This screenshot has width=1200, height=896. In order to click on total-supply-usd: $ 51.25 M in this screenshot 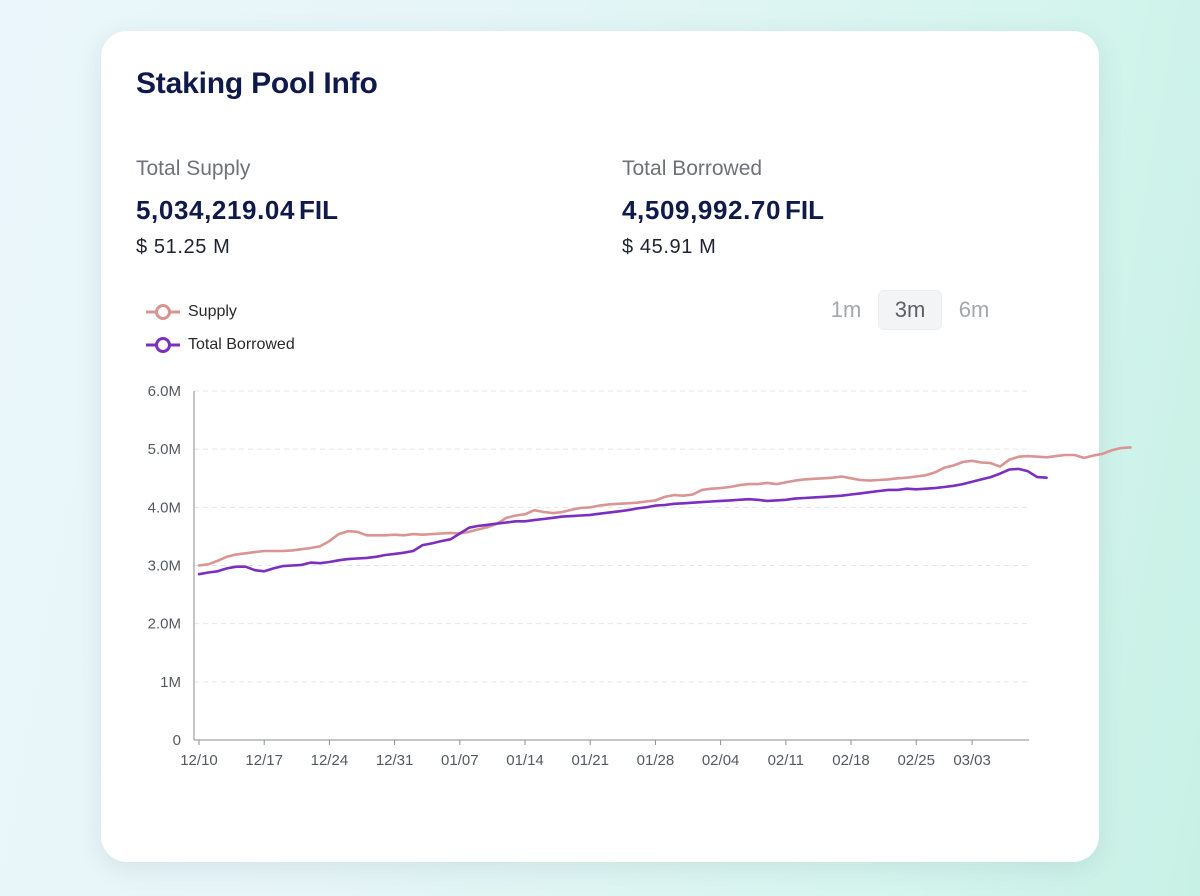, I will do `click(183, 247)`.